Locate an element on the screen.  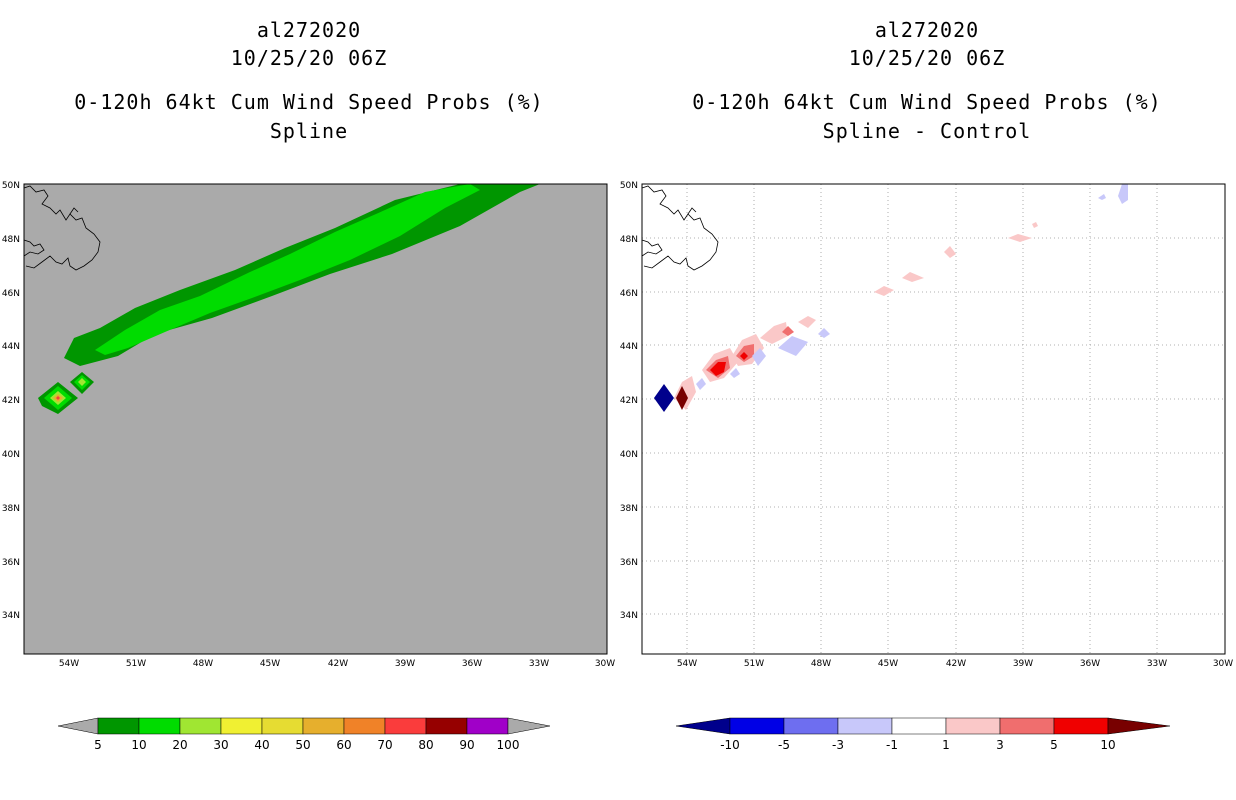
left-colorbar: 5 10 20 30 40 50 60 70 80 90 100 is located at coordinates (304, 734).